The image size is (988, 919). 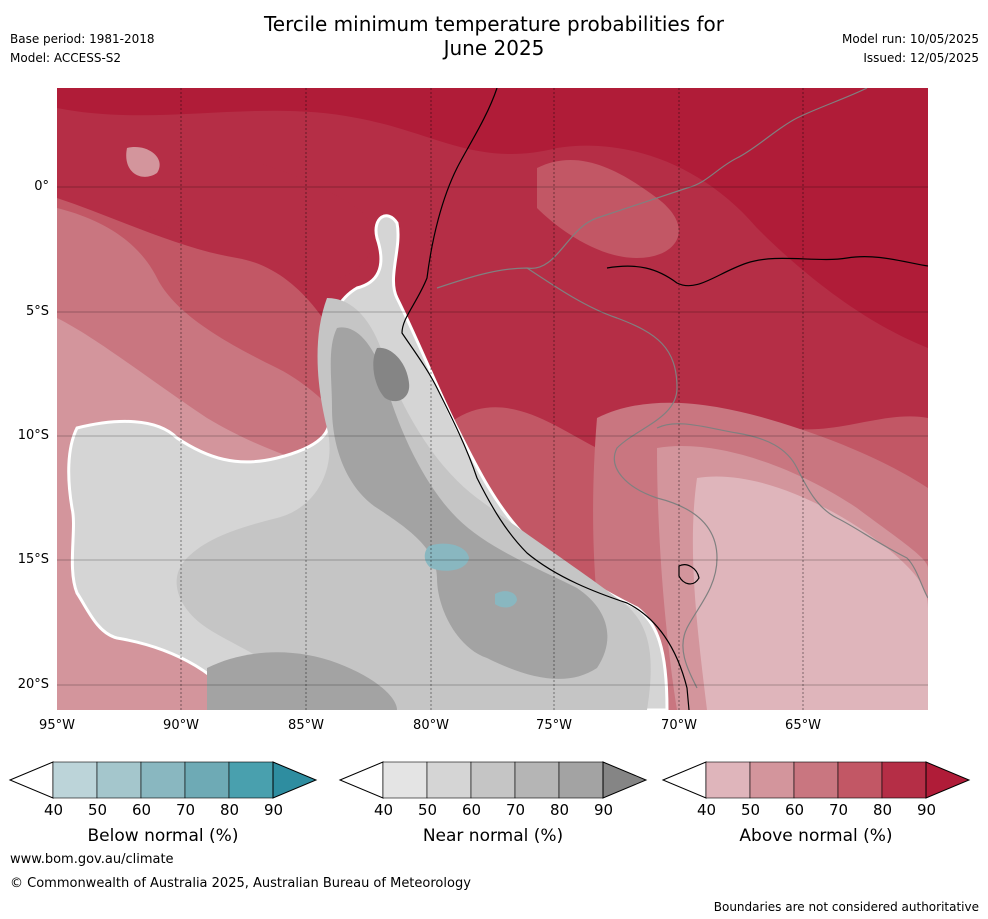 What do you see at coordinates (431, 725) in the screenshot?
I see `lon-label-80w: 80°W` at bounding box center [431, 725].